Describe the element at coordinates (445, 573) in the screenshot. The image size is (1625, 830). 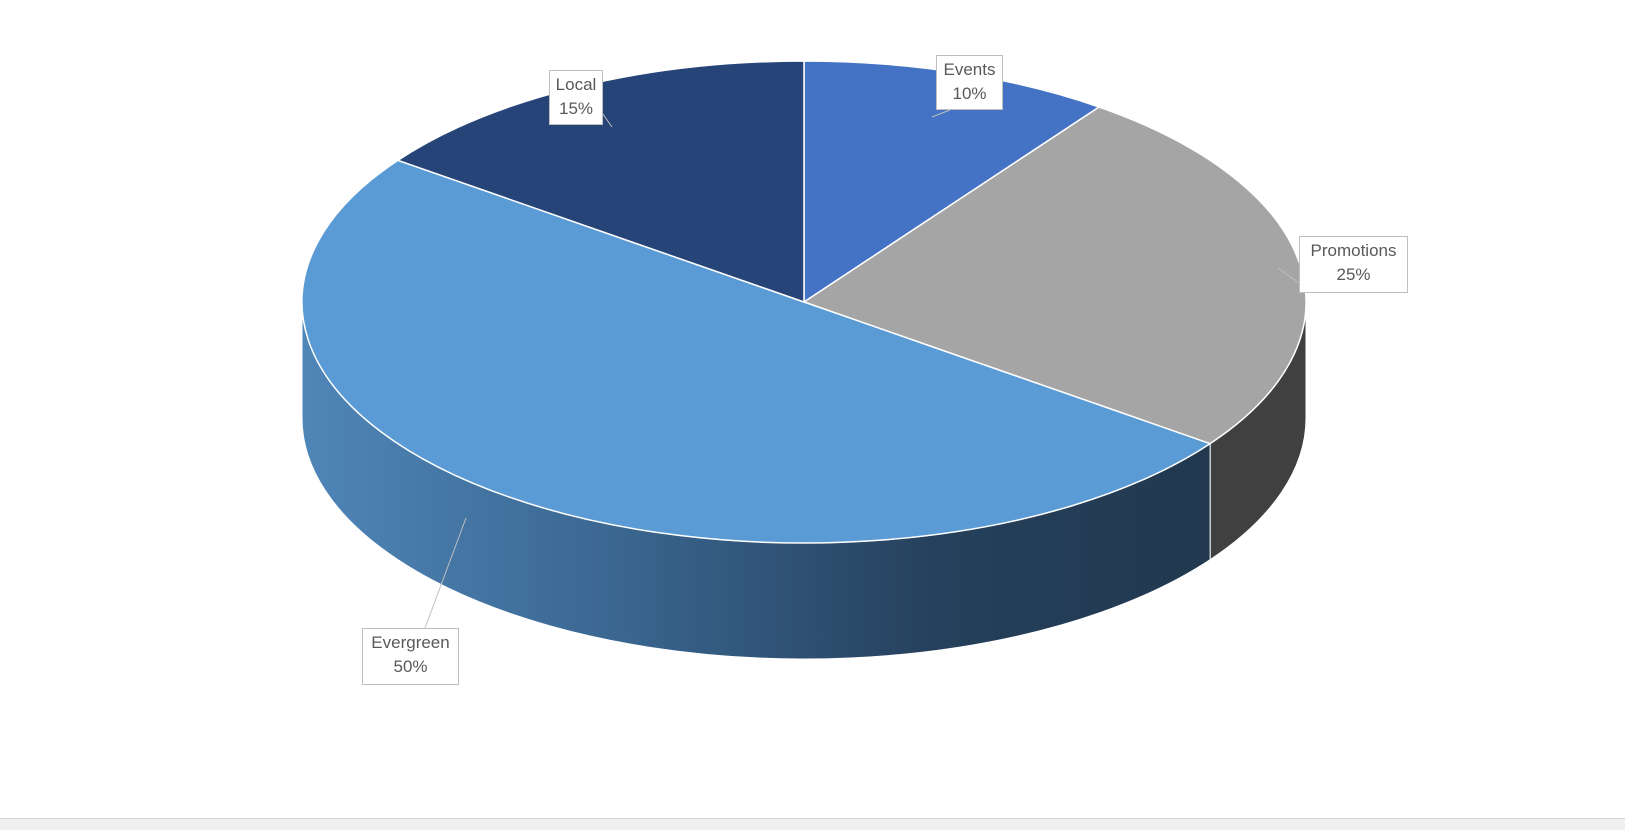
I see `leader-line-evergreen` at that location.